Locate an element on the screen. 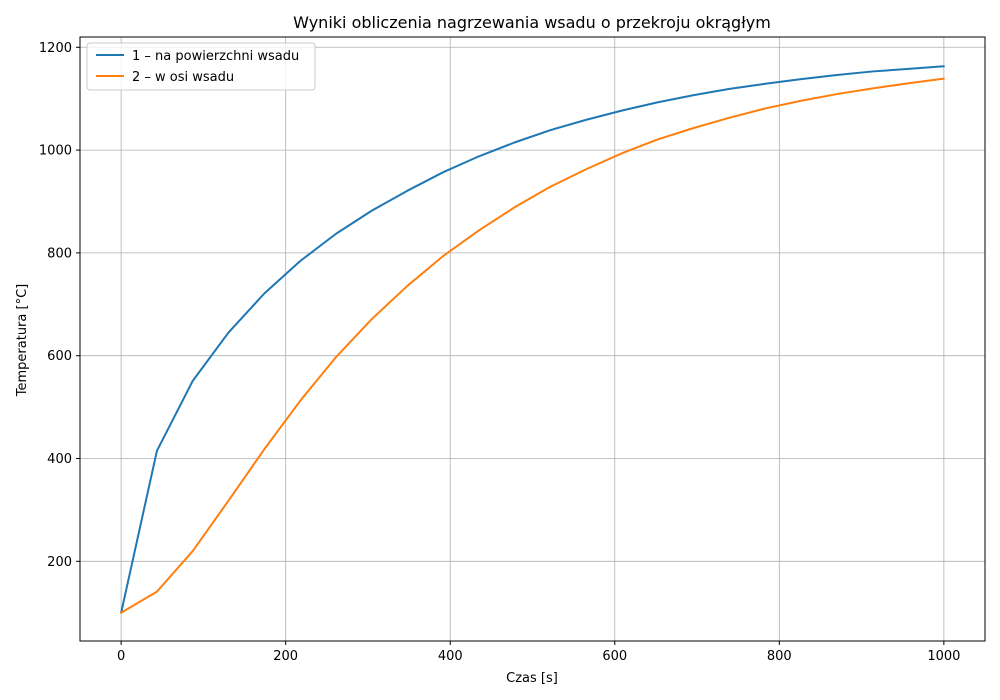 The image size is (1000, 700). legend-box is located at coordinates (201, 66).